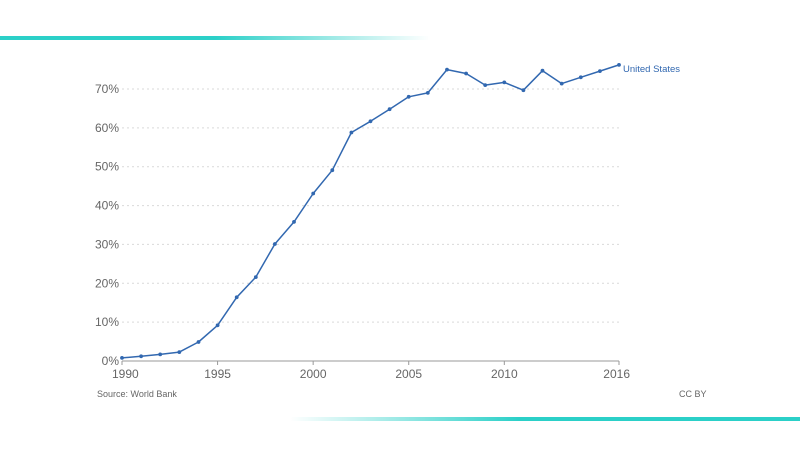 This screenshot has height=457, width=800. Describe the element at coordinates (332, 170) in the screenshot. I see `data-point-2001` at that location.